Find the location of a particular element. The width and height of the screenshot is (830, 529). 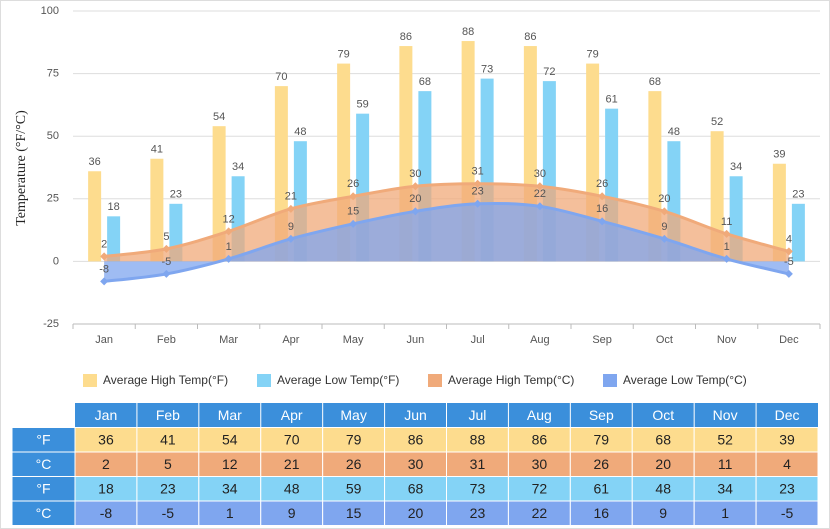

point-label: 9 is located at coordinates (664, 227).